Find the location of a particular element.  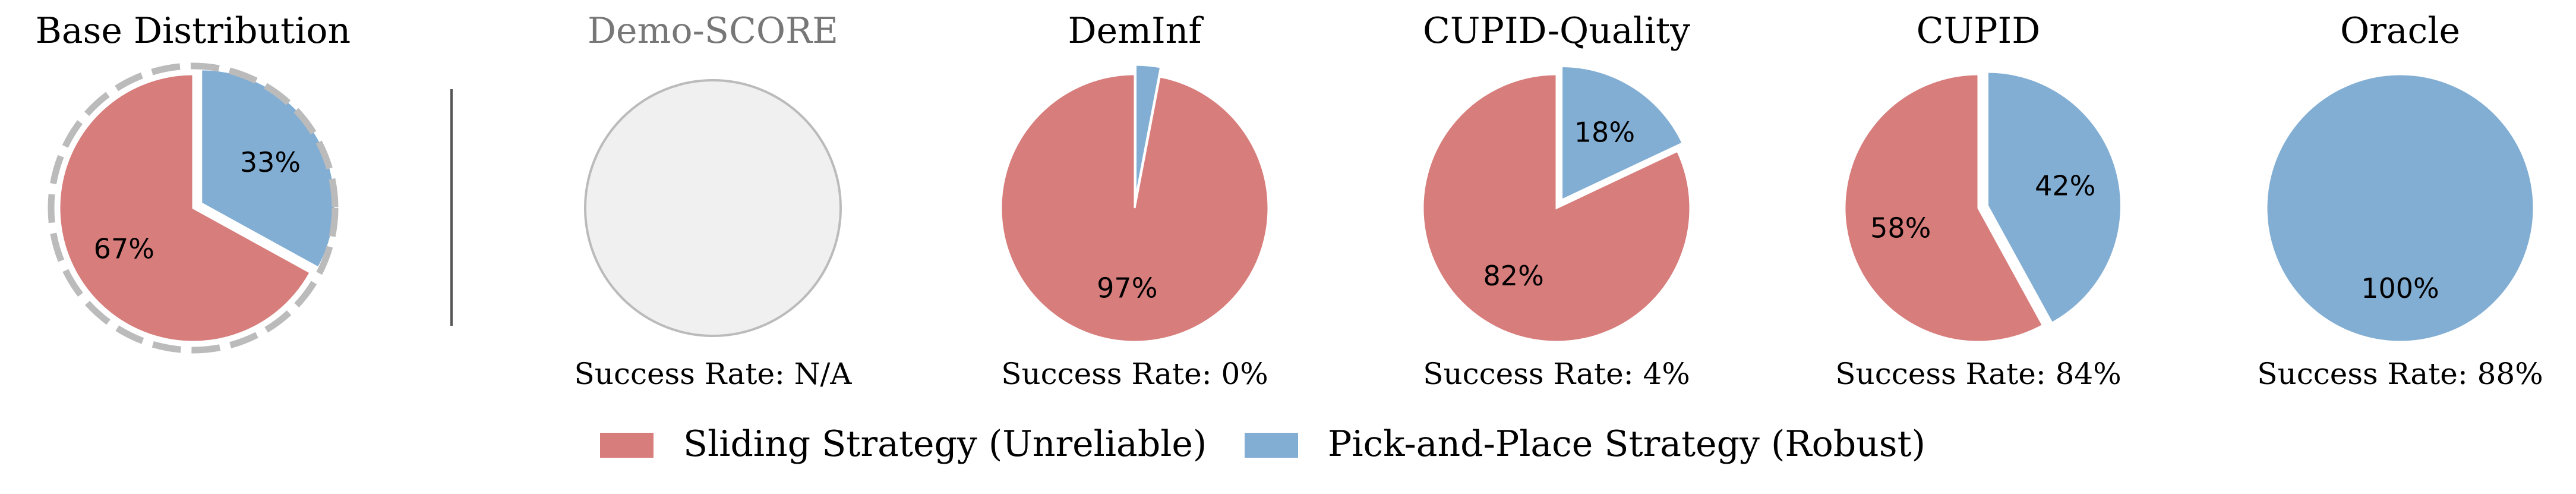

pie-title-cupid-quality: CUPID-Quality is located at coordinates (1556, 31).